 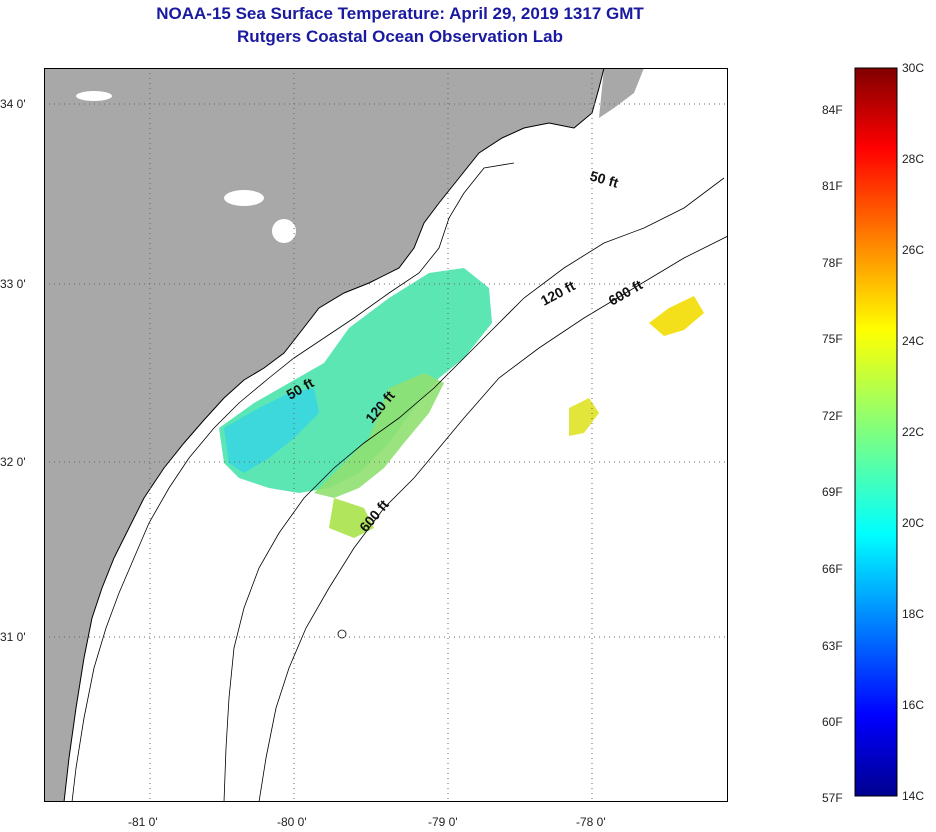 I want to click on colorbar-fahrenheit-label: 81F, so click(x=832, y=186).